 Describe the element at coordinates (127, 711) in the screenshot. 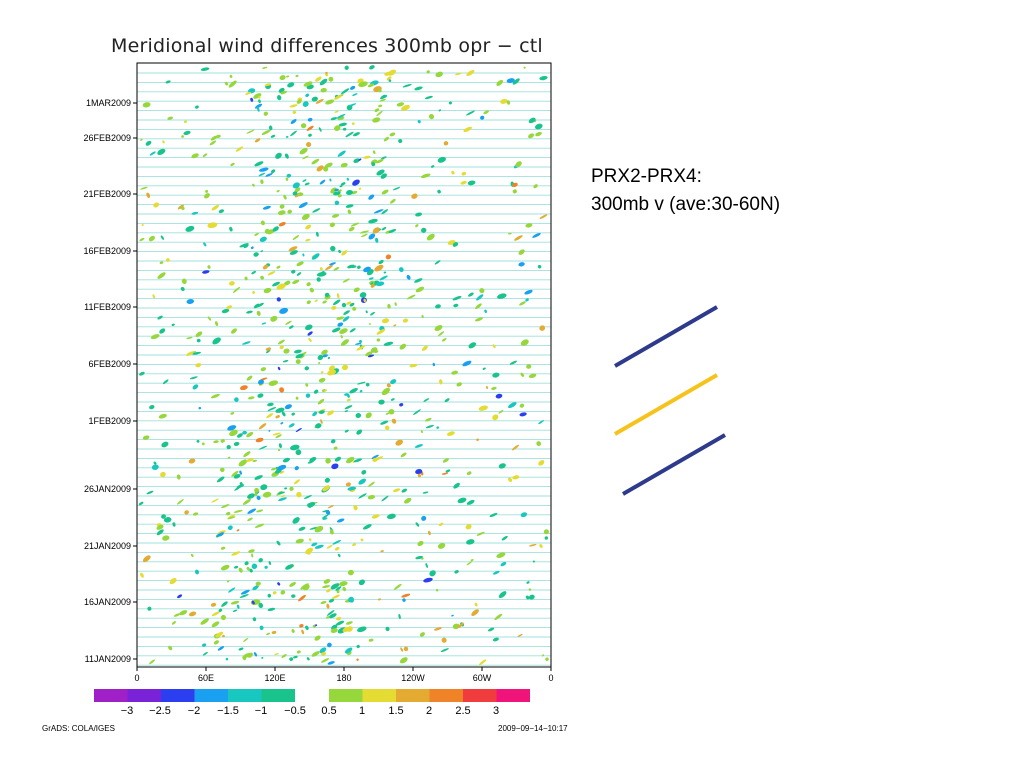

I see `colorbar-label: −3` at that location.